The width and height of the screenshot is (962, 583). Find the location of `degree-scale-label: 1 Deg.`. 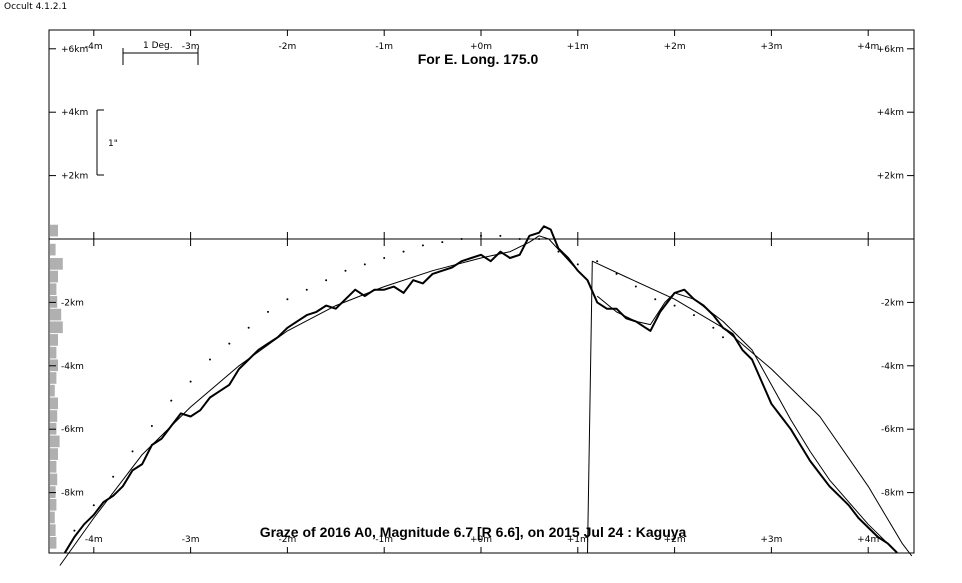

degree-scale-label: 1 Deg. is located at coordinates (158, 46).